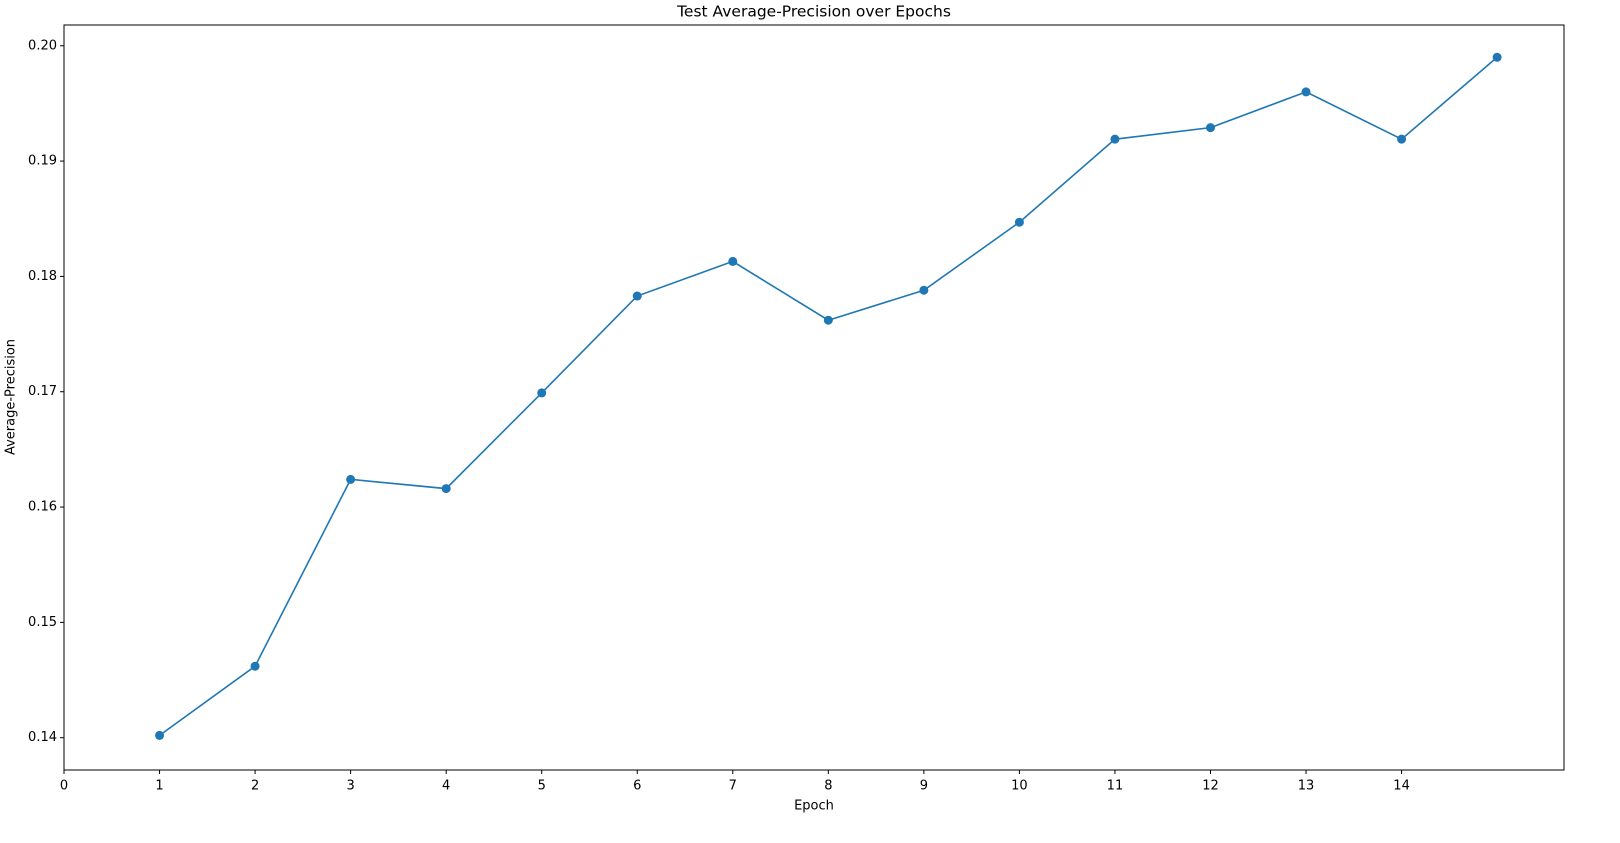 The image size is (1620, 843). What do you see at coordinates (42, 391) in the screenshot?
I see `y-tick-label: 0.17` at bounding box center [42, 391].